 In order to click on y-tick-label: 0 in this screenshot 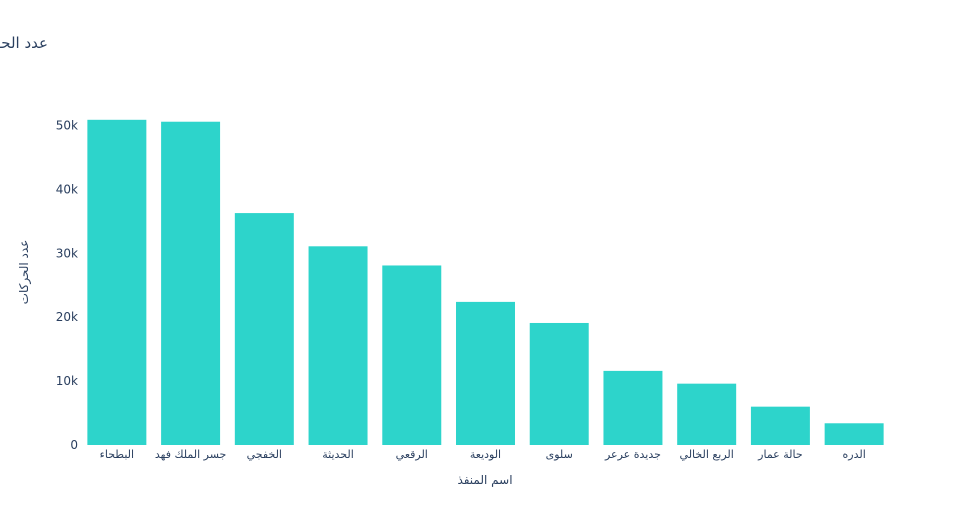, I will do `click(74, 445)`.